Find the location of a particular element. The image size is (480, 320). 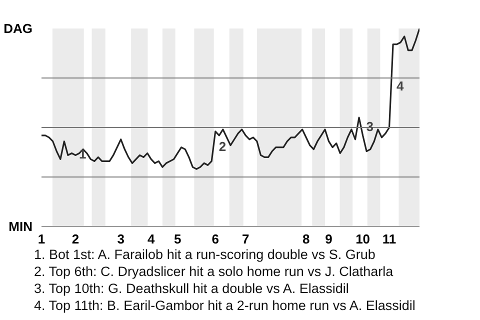

x-tick-label: 3 is located at coordinates (120, 239).